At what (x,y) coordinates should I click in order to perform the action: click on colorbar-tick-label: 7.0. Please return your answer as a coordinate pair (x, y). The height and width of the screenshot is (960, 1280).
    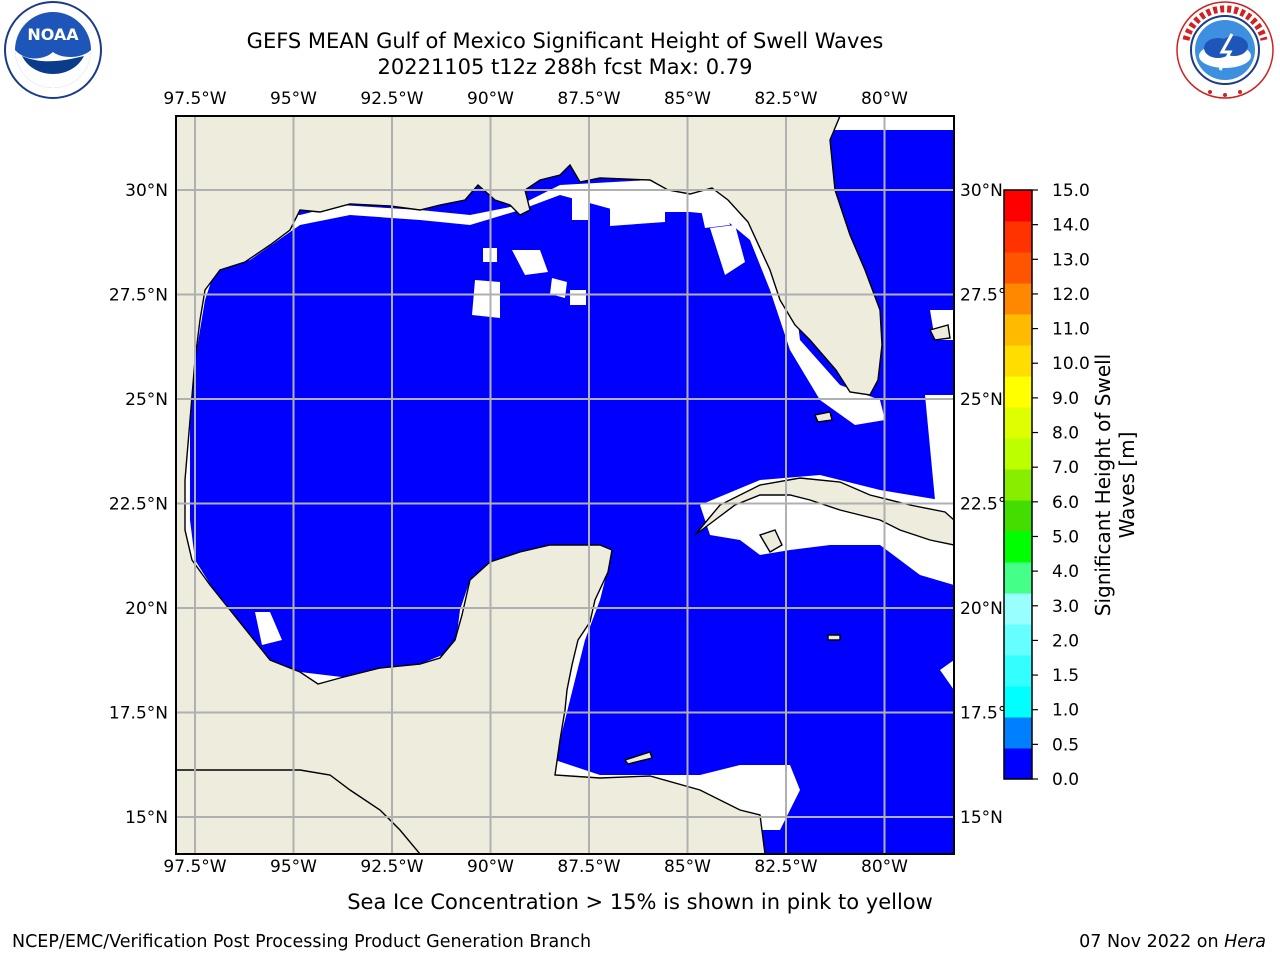
    Looking at the image, I should click on (1065, 468).